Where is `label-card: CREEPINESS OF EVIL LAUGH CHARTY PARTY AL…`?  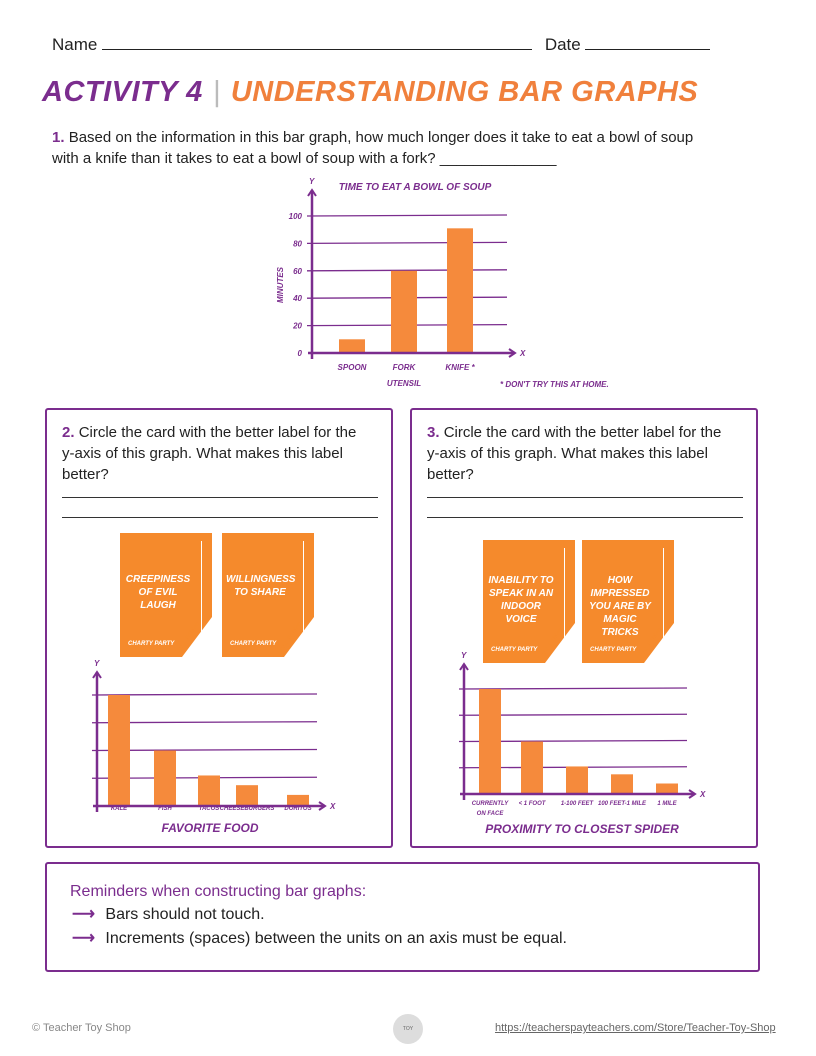 label-card: CREEPINESS OF EVIL LAUGH CHARTY PARTY AL… is located at coordinates (166, 595).